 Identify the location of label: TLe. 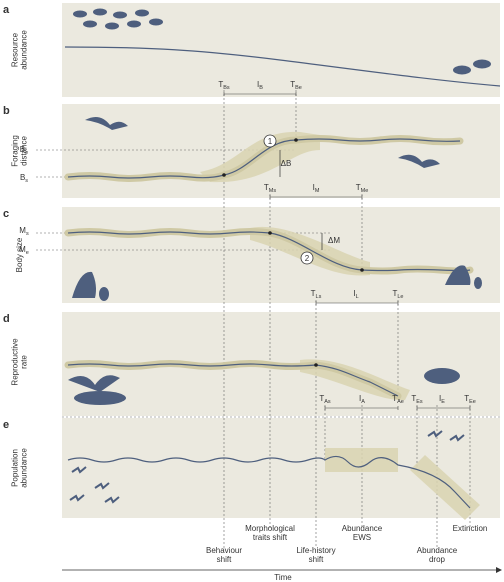
(397, 294).